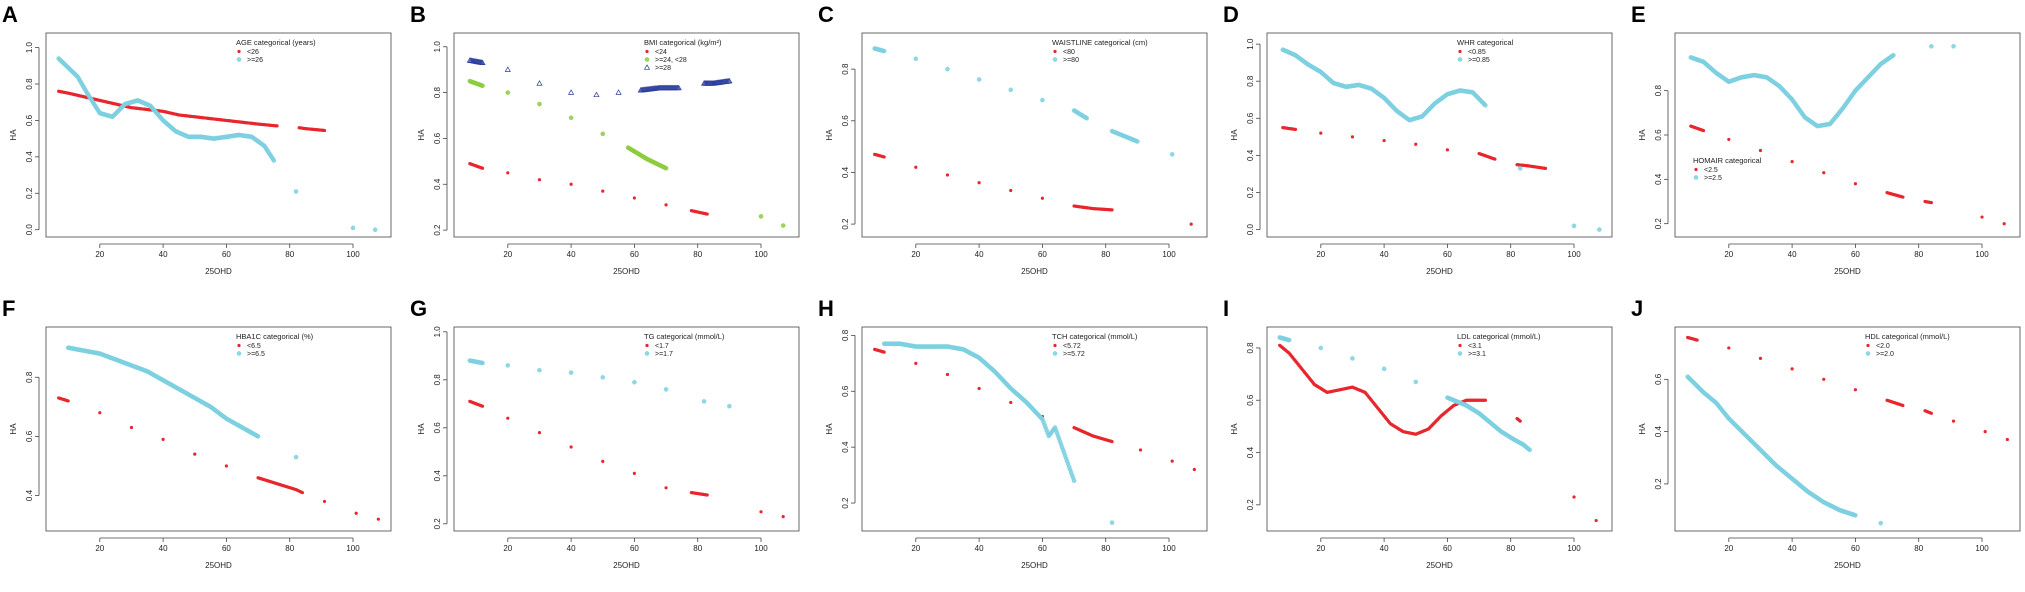 This screenshot has height=592, width=2025. I want to click on legend: TCH categorical (mmol/L) <5.72>=5.72, so click(1095, 345).